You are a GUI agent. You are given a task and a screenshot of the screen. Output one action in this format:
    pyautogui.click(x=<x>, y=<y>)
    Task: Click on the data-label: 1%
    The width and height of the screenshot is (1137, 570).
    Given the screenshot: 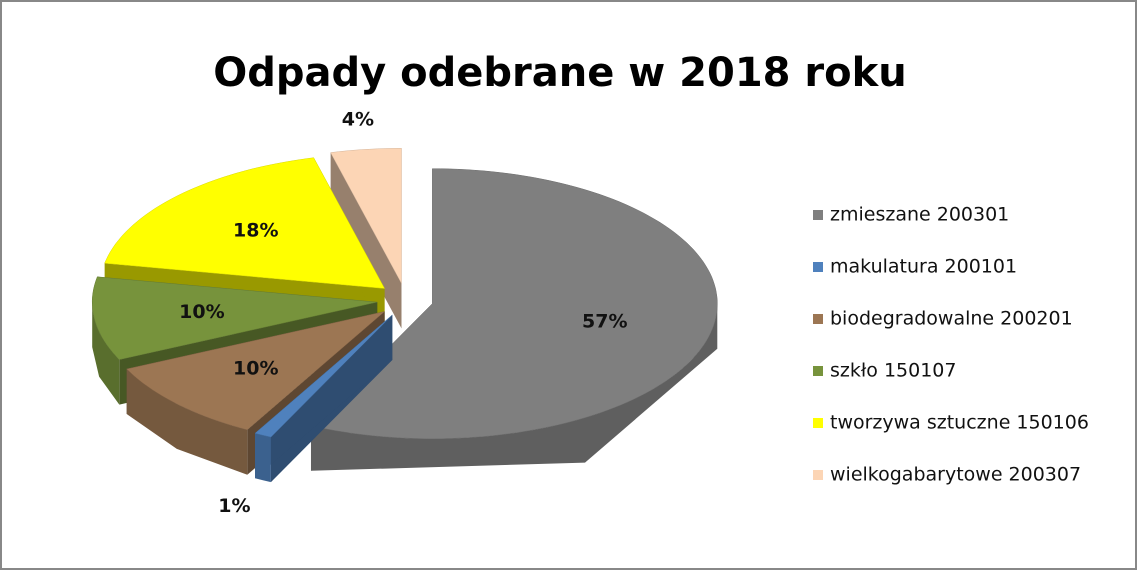 What is the action you would take?
    pyautogui.click(x=234, y=506)
    